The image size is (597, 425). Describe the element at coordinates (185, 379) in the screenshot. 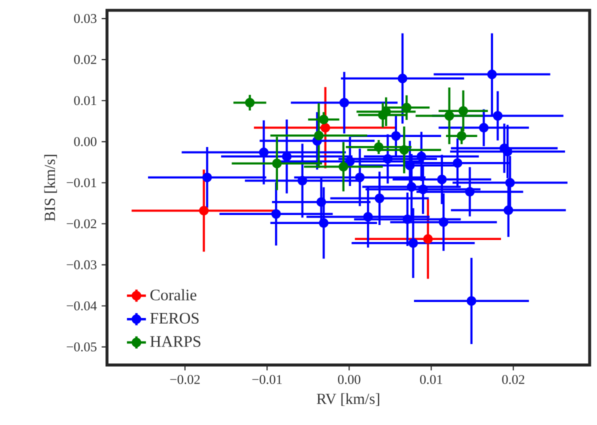

I see `x-tick-label: −0.02` at that location.